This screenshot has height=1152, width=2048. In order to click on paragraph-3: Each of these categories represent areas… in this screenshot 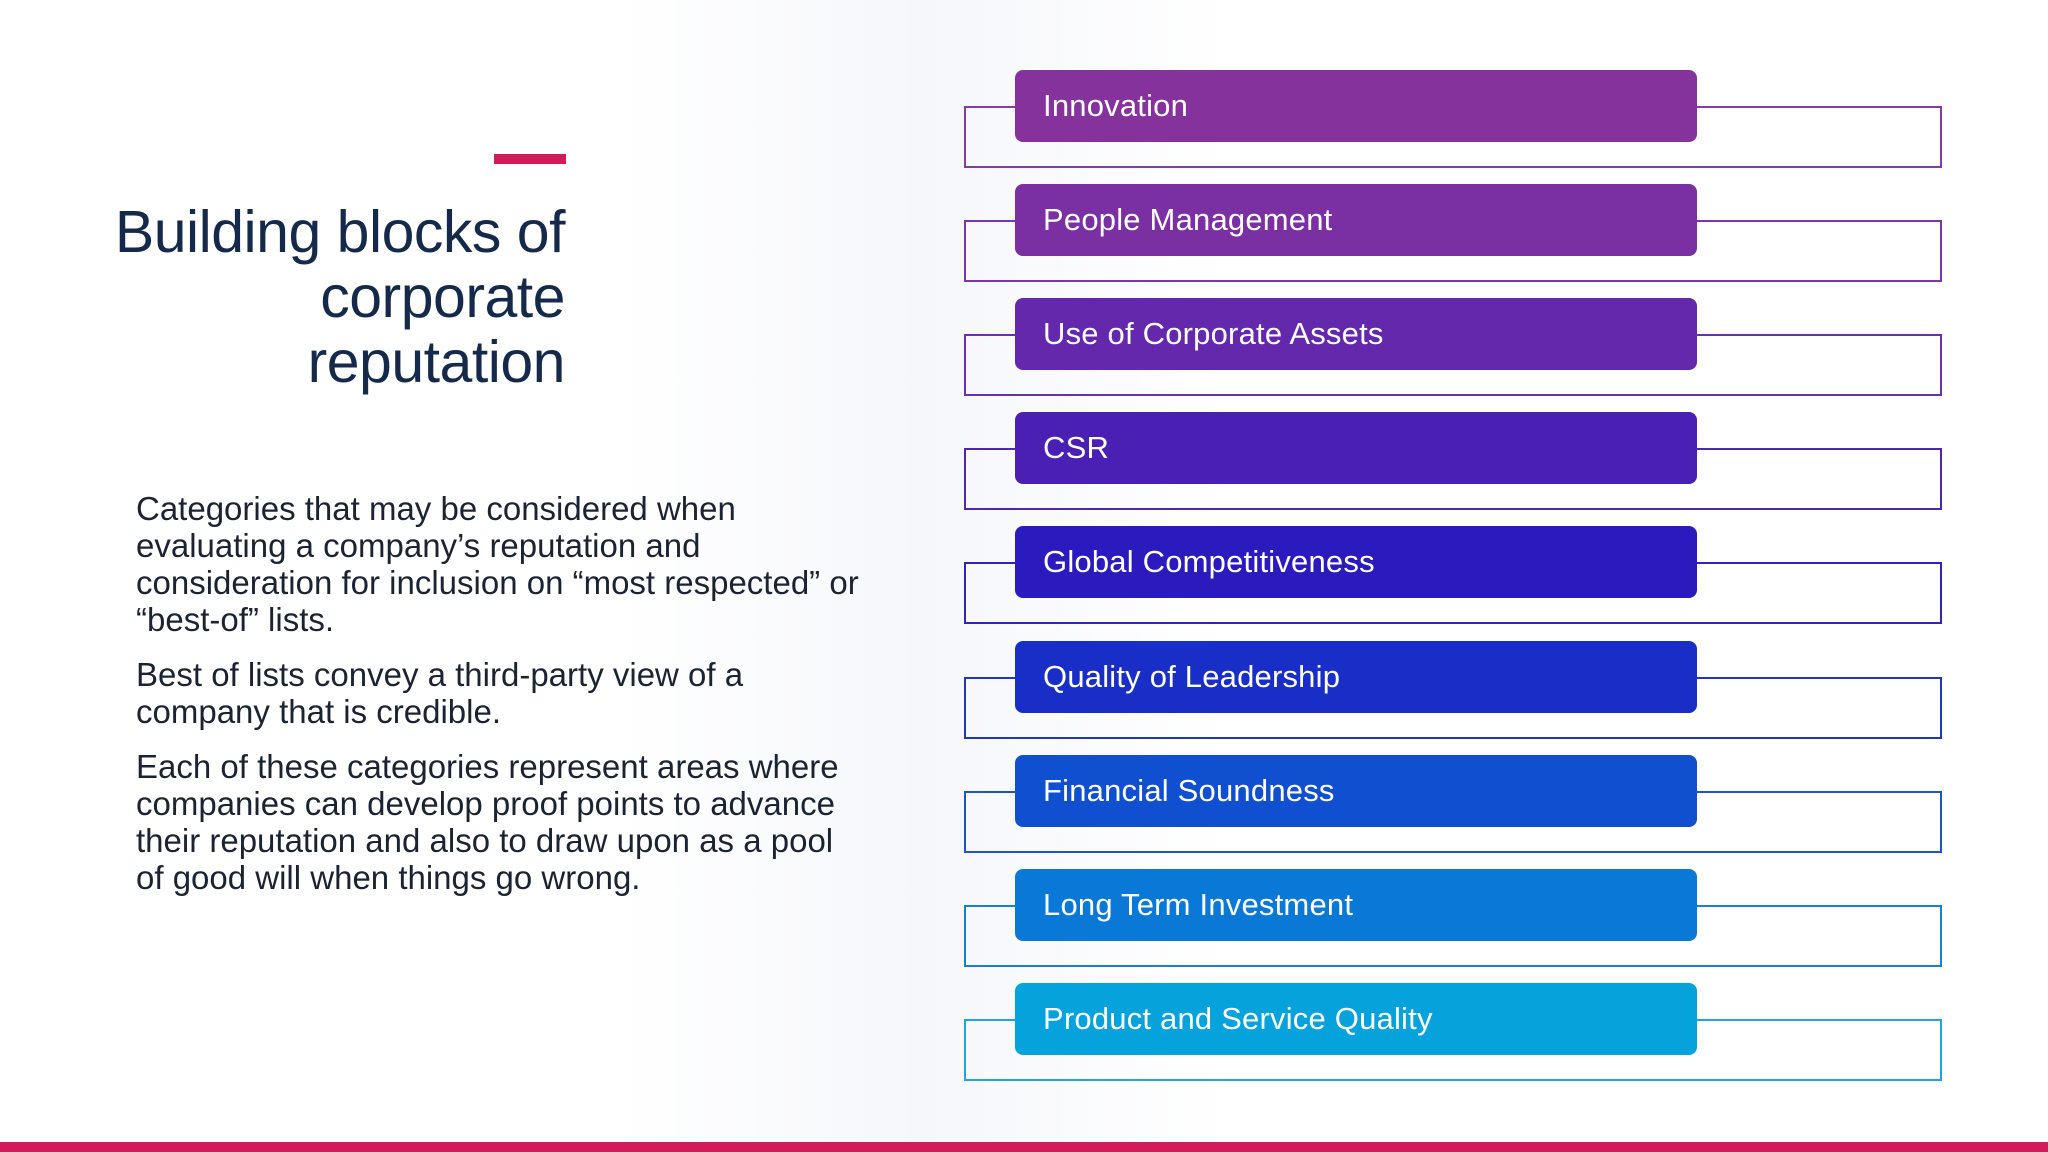, I will do `click(487, 822)`.